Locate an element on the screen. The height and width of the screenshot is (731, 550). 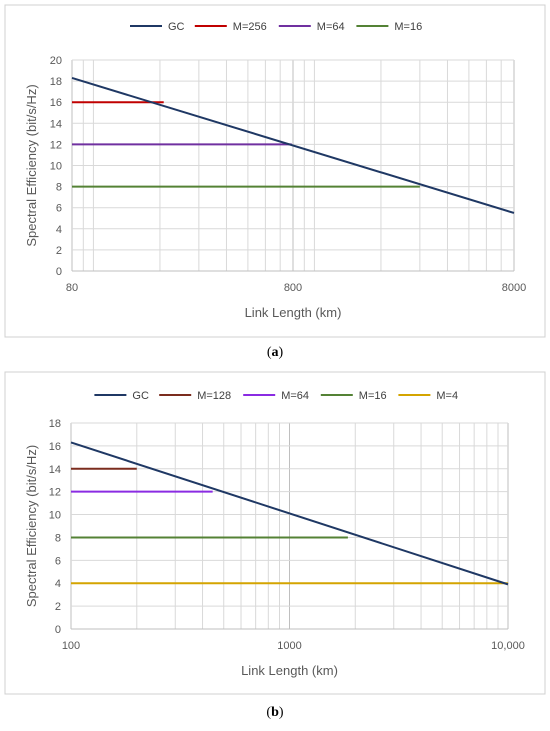
caption-b: (b) is located at coordinates (275, 712).